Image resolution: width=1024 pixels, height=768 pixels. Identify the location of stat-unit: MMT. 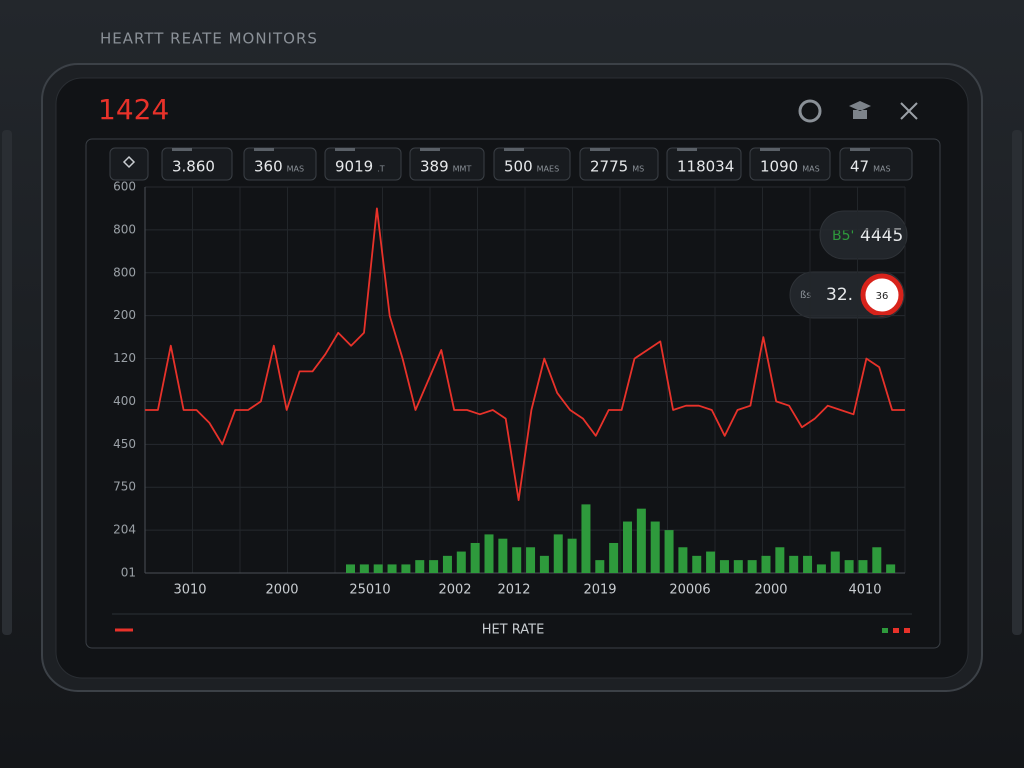
(462, 169).